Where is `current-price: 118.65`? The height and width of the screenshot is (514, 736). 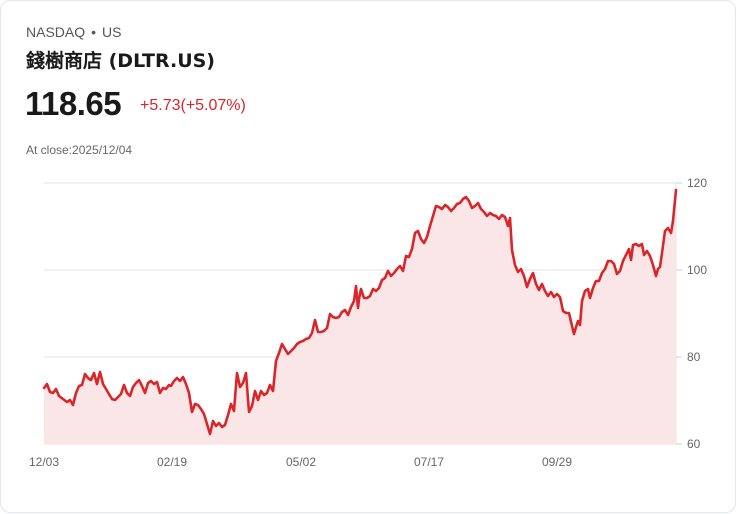
current-price: 118.65 is located at coordinates (73, 103).